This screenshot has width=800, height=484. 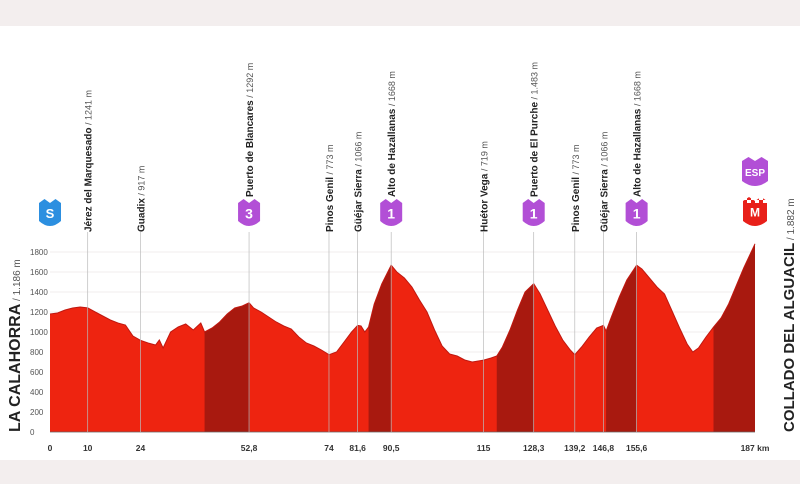 I want to click on poi-elevation: / 1292 m, so click(x=250, y=82).